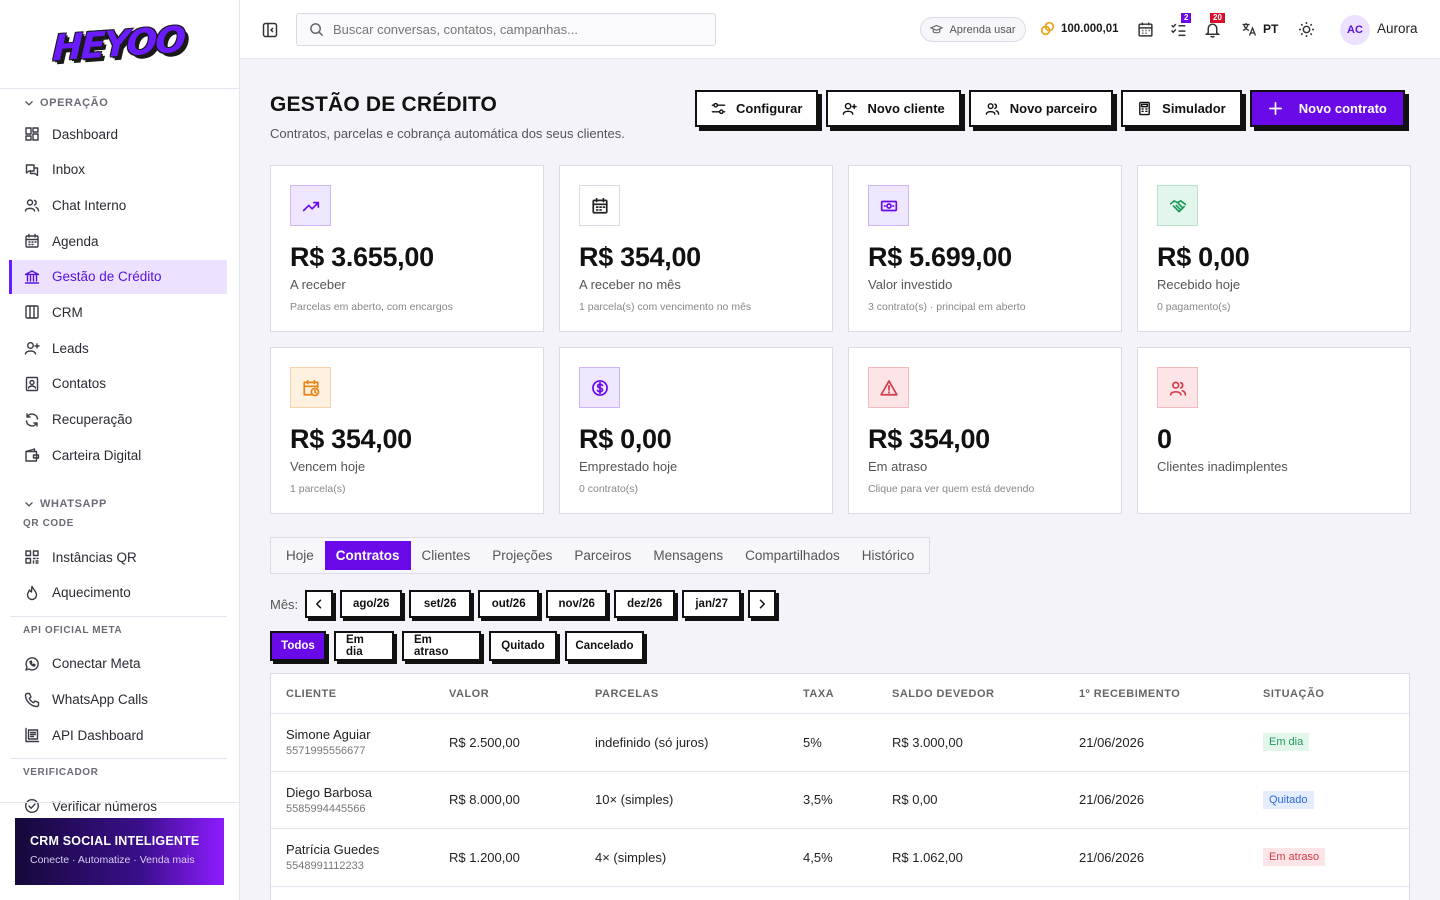 This screenshot has width=1440, height=900. Describe the element at coordinates (973, 29) in the screenshot. I see `learn-button: Aprenda usar` at that location.